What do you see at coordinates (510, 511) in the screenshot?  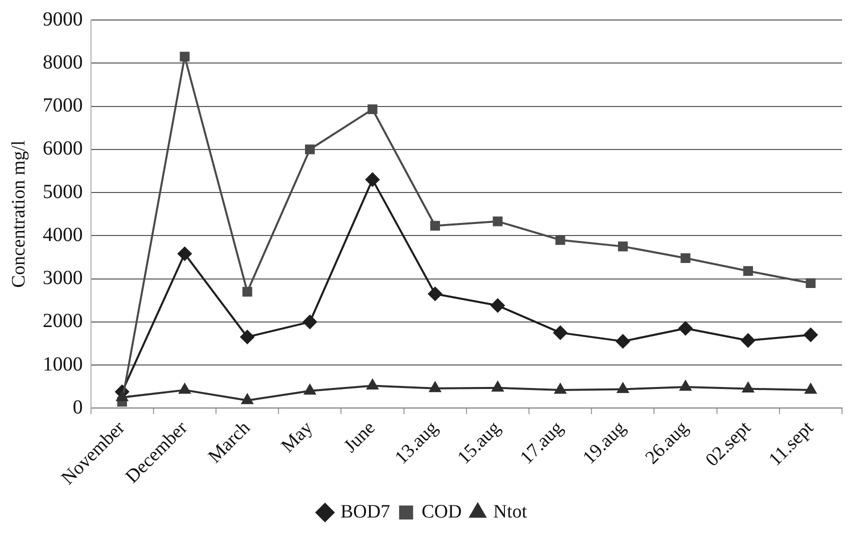 I see `legend-label: Ntot` at bounding box center [510, 511].